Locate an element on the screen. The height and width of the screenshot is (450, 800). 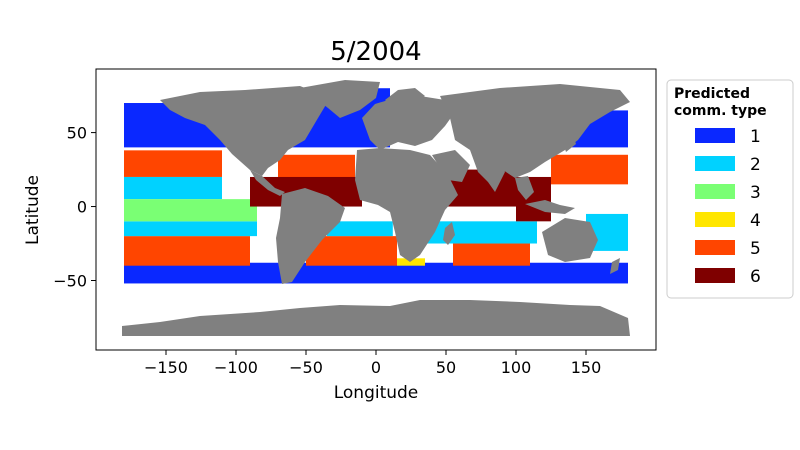
land-asia is located at coordinates (535, 133).